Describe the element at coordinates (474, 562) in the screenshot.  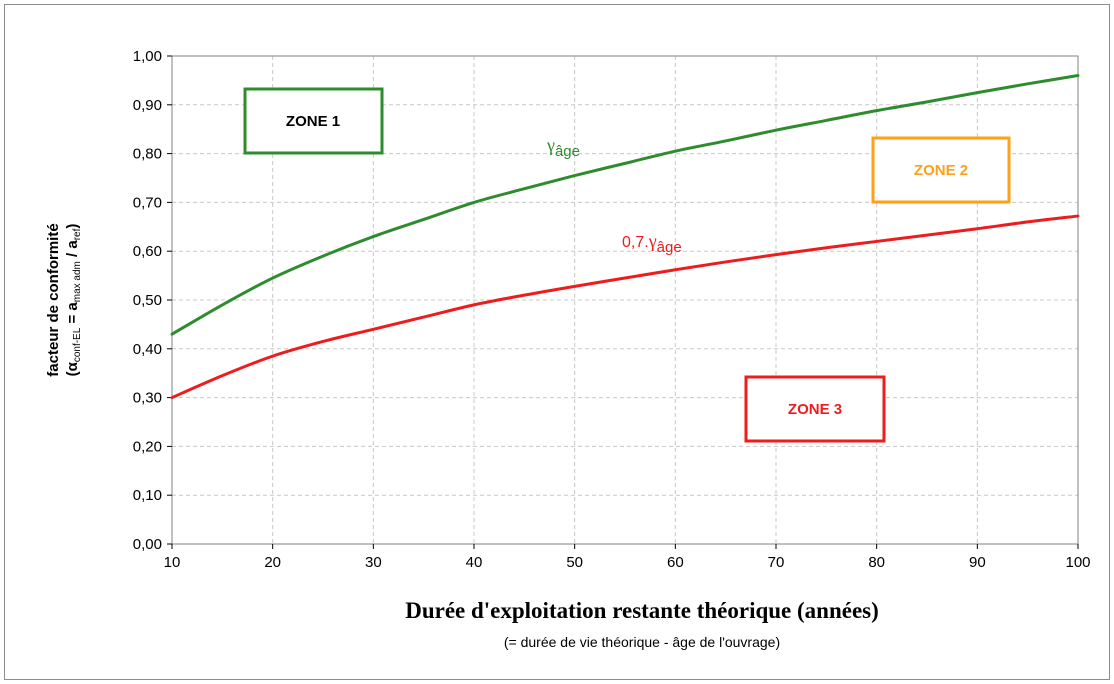
I see `x-tick-label: 40` at that location.